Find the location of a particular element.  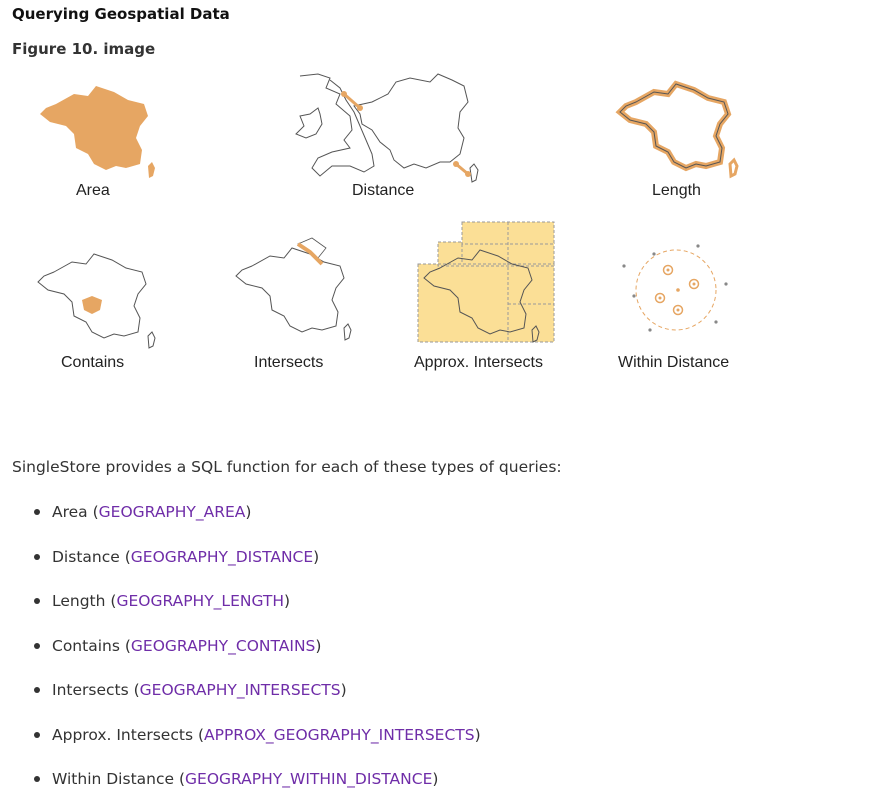

list-item: Contains (GEOGRAPHY_CONTAINS) is located at coordinates (257, 654).